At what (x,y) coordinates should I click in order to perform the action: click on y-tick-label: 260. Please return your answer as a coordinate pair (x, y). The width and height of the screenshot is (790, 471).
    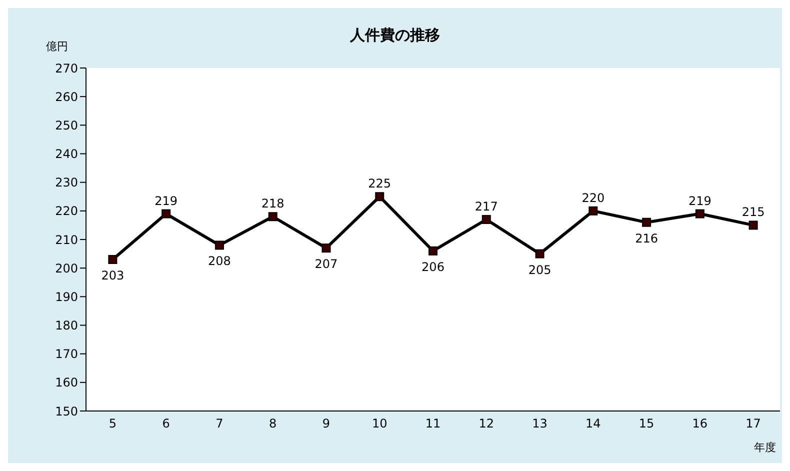
    Looking at the image, I should click on (66, 97).